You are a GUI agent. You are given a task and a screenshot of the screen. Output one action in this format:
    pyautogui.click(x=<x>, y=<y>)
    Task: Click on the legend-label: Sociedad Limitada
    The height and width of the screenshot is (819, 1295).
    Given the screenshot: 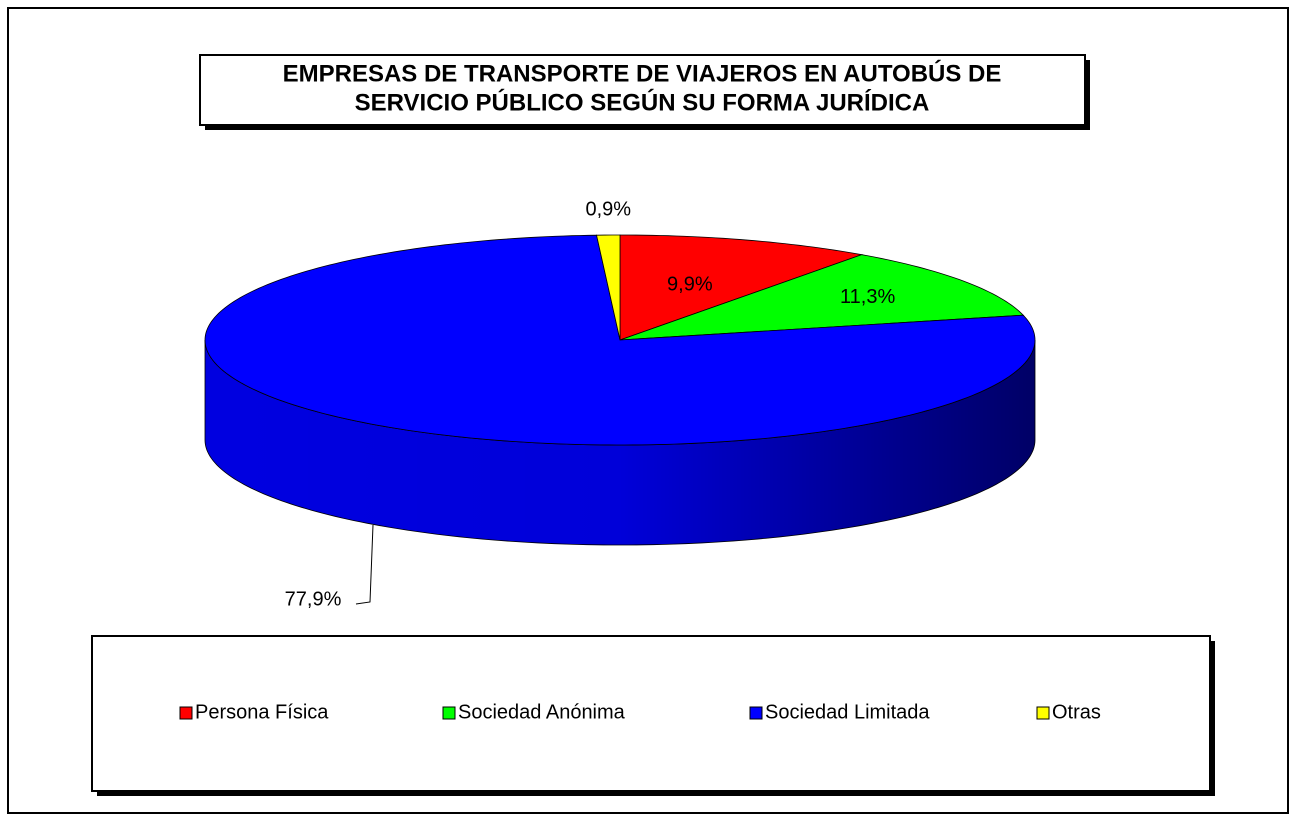 What is the action you would take?
    pyautogui.click(x=847, y=712)
    